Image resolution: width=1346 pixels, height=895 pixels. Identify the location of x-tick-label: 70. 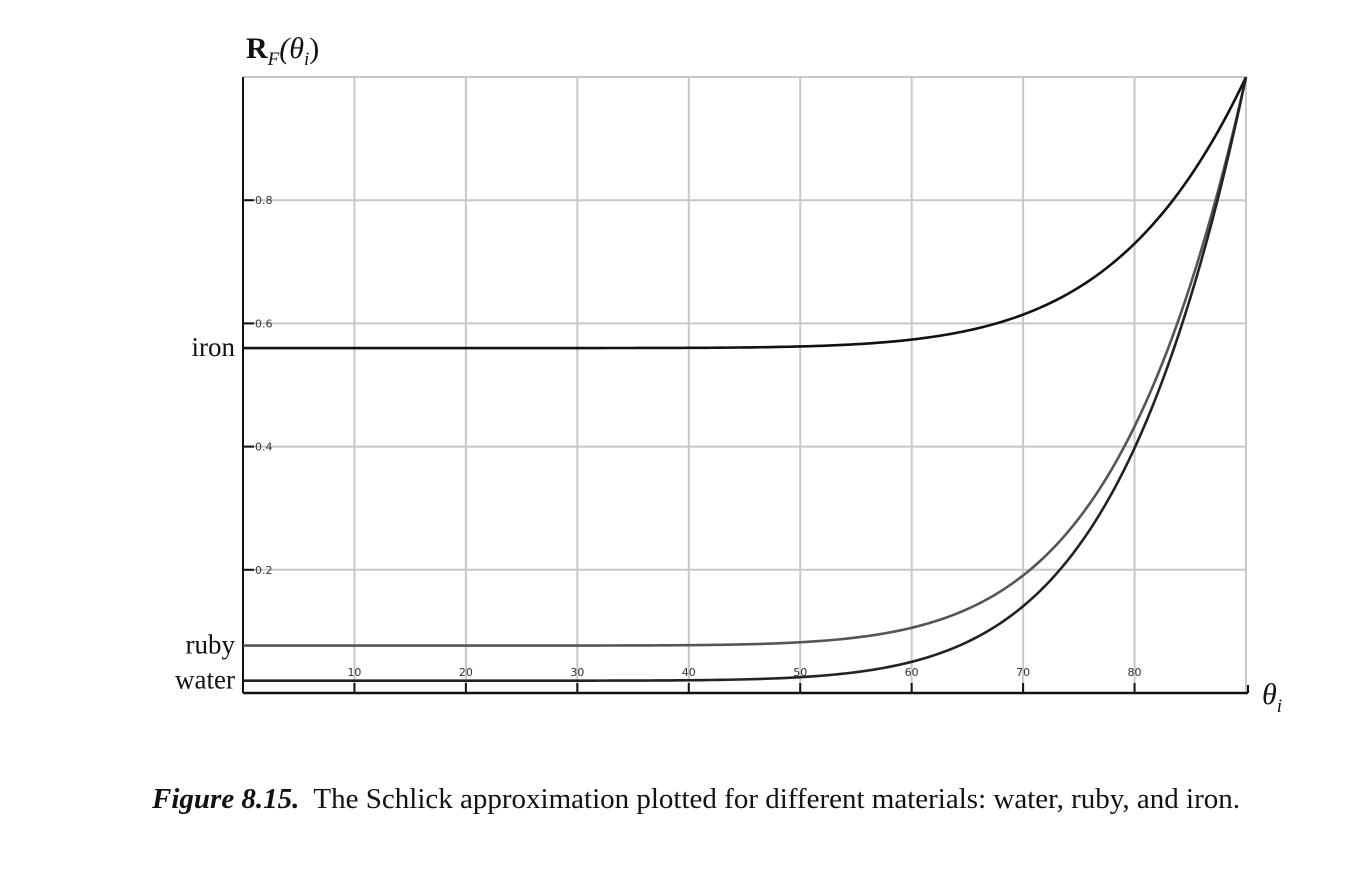
(1023, 672).